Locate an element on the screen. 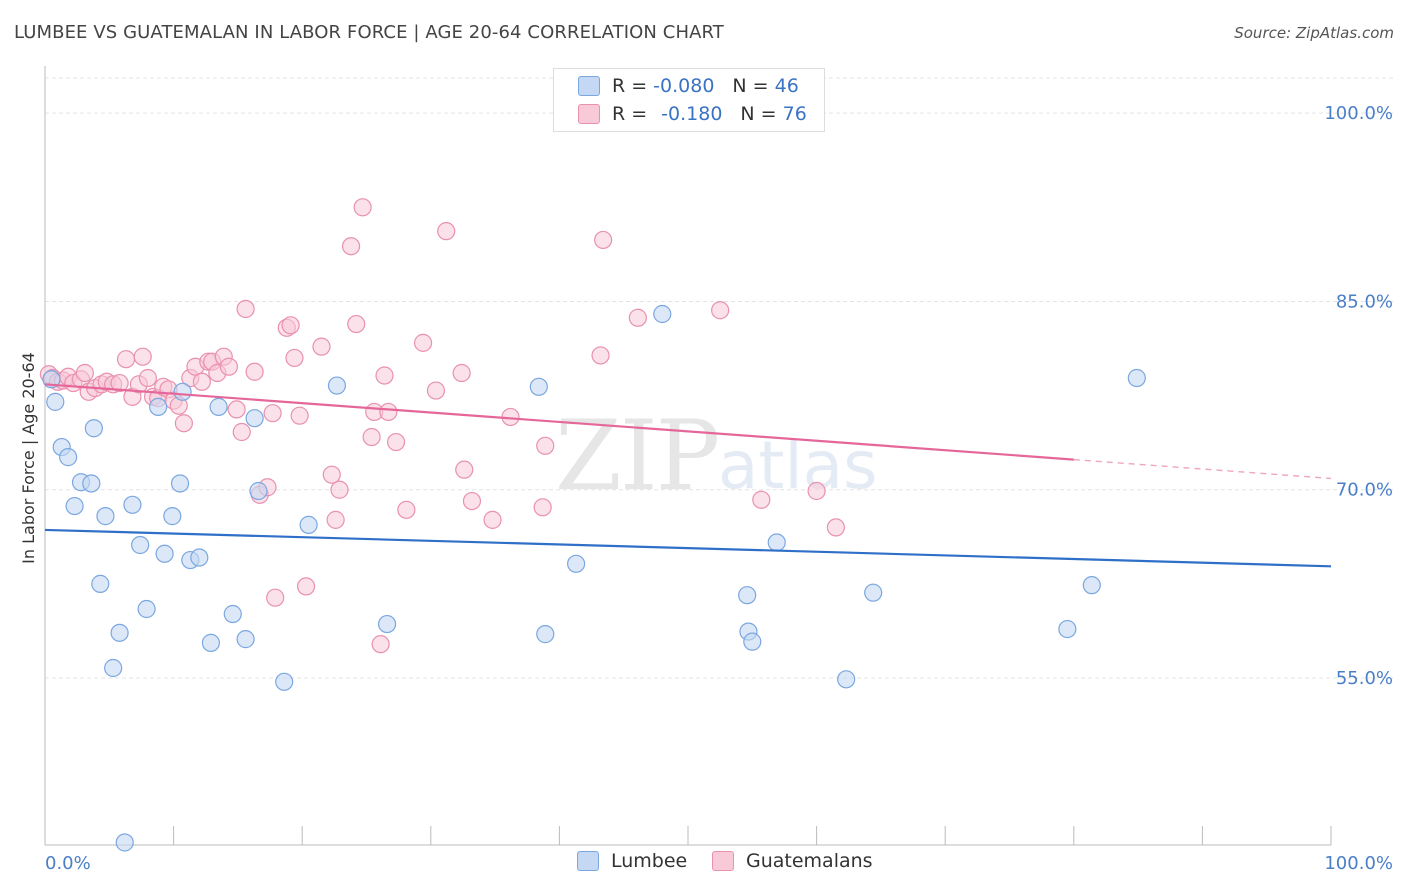 The image size is (1406, 892). guatemalans-n-value: 76 is located at coordinates (794, 114).